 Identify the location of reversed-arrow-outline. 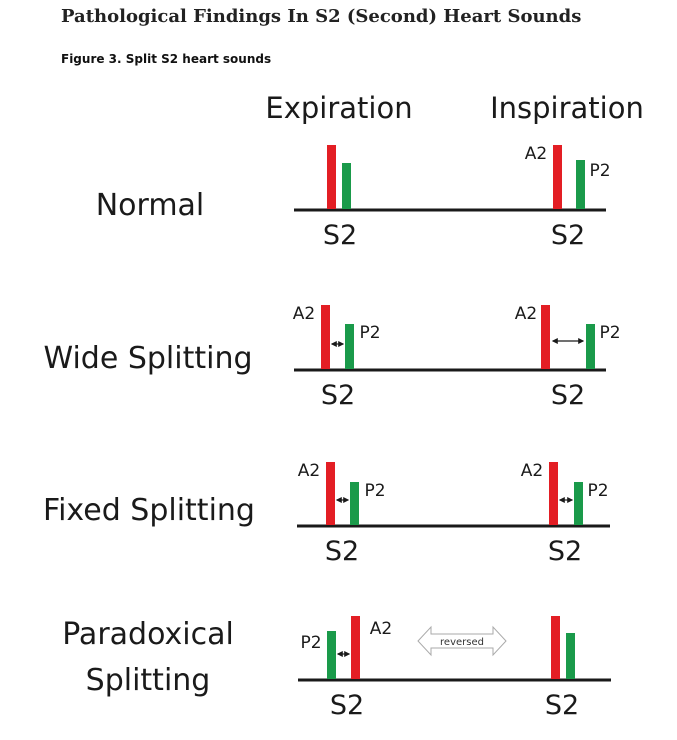
(462, 641).